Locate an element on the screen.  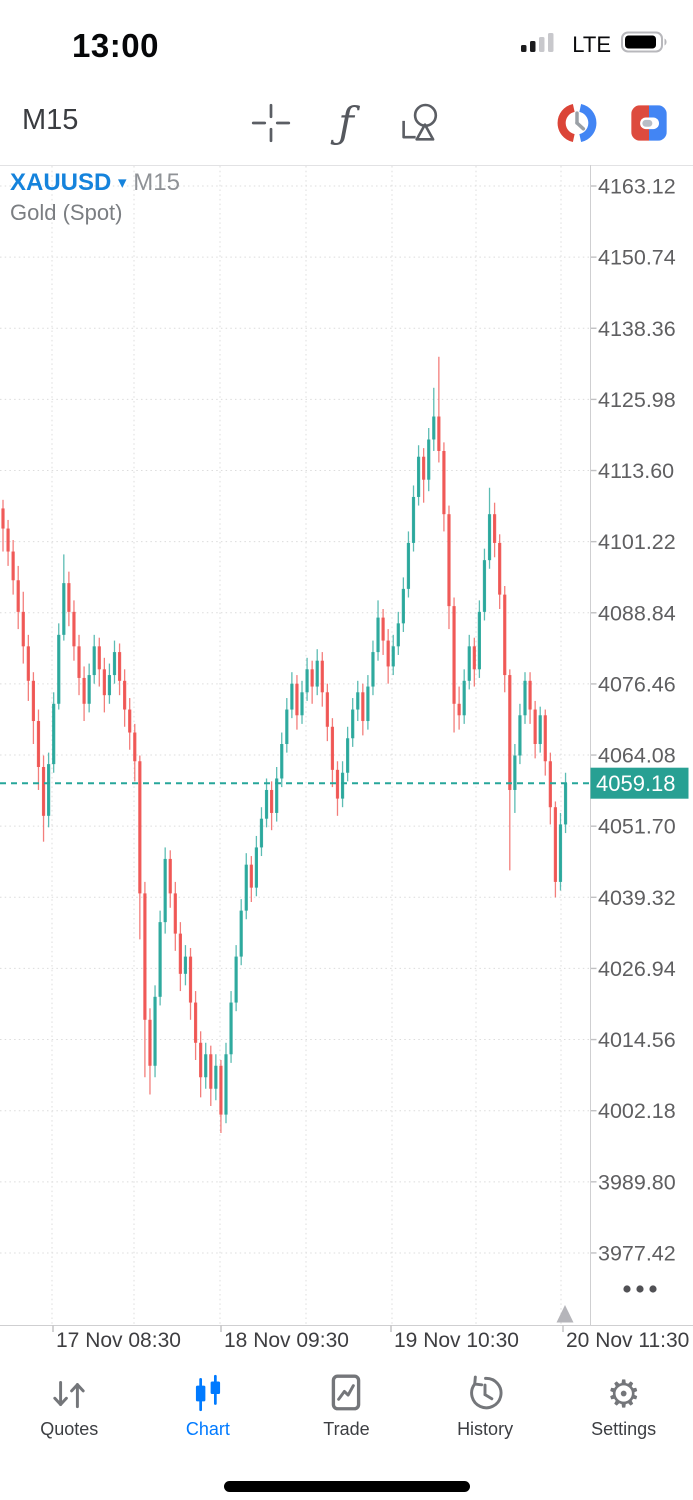
arrows-up-down-icon is located at coordinates (69, 1391).